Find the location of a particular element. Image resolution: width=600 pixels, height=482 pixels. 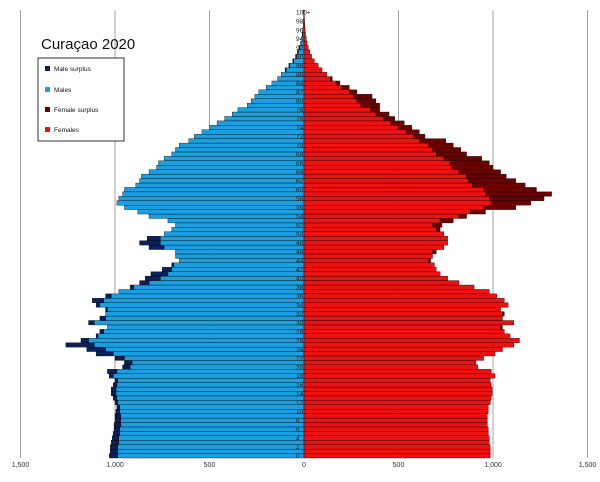

age-label: 2 is located at coordinates (298, 447).